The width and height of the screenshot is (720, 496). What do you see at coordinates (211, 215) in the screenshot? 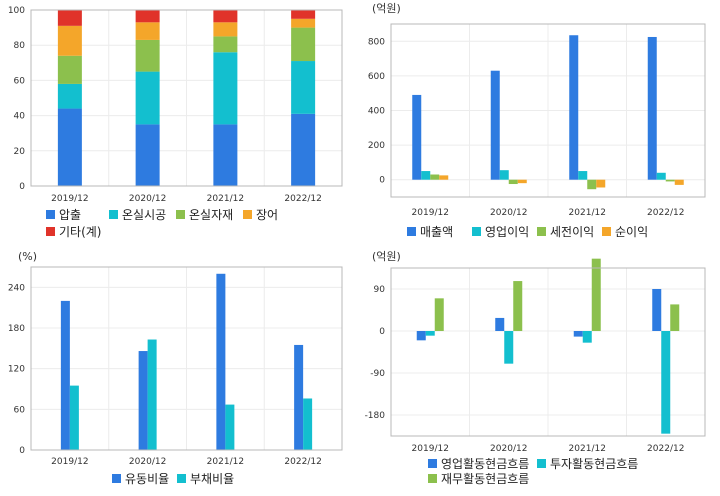
I see `legend-label: 온실자재` at bounding box center [211, 215].